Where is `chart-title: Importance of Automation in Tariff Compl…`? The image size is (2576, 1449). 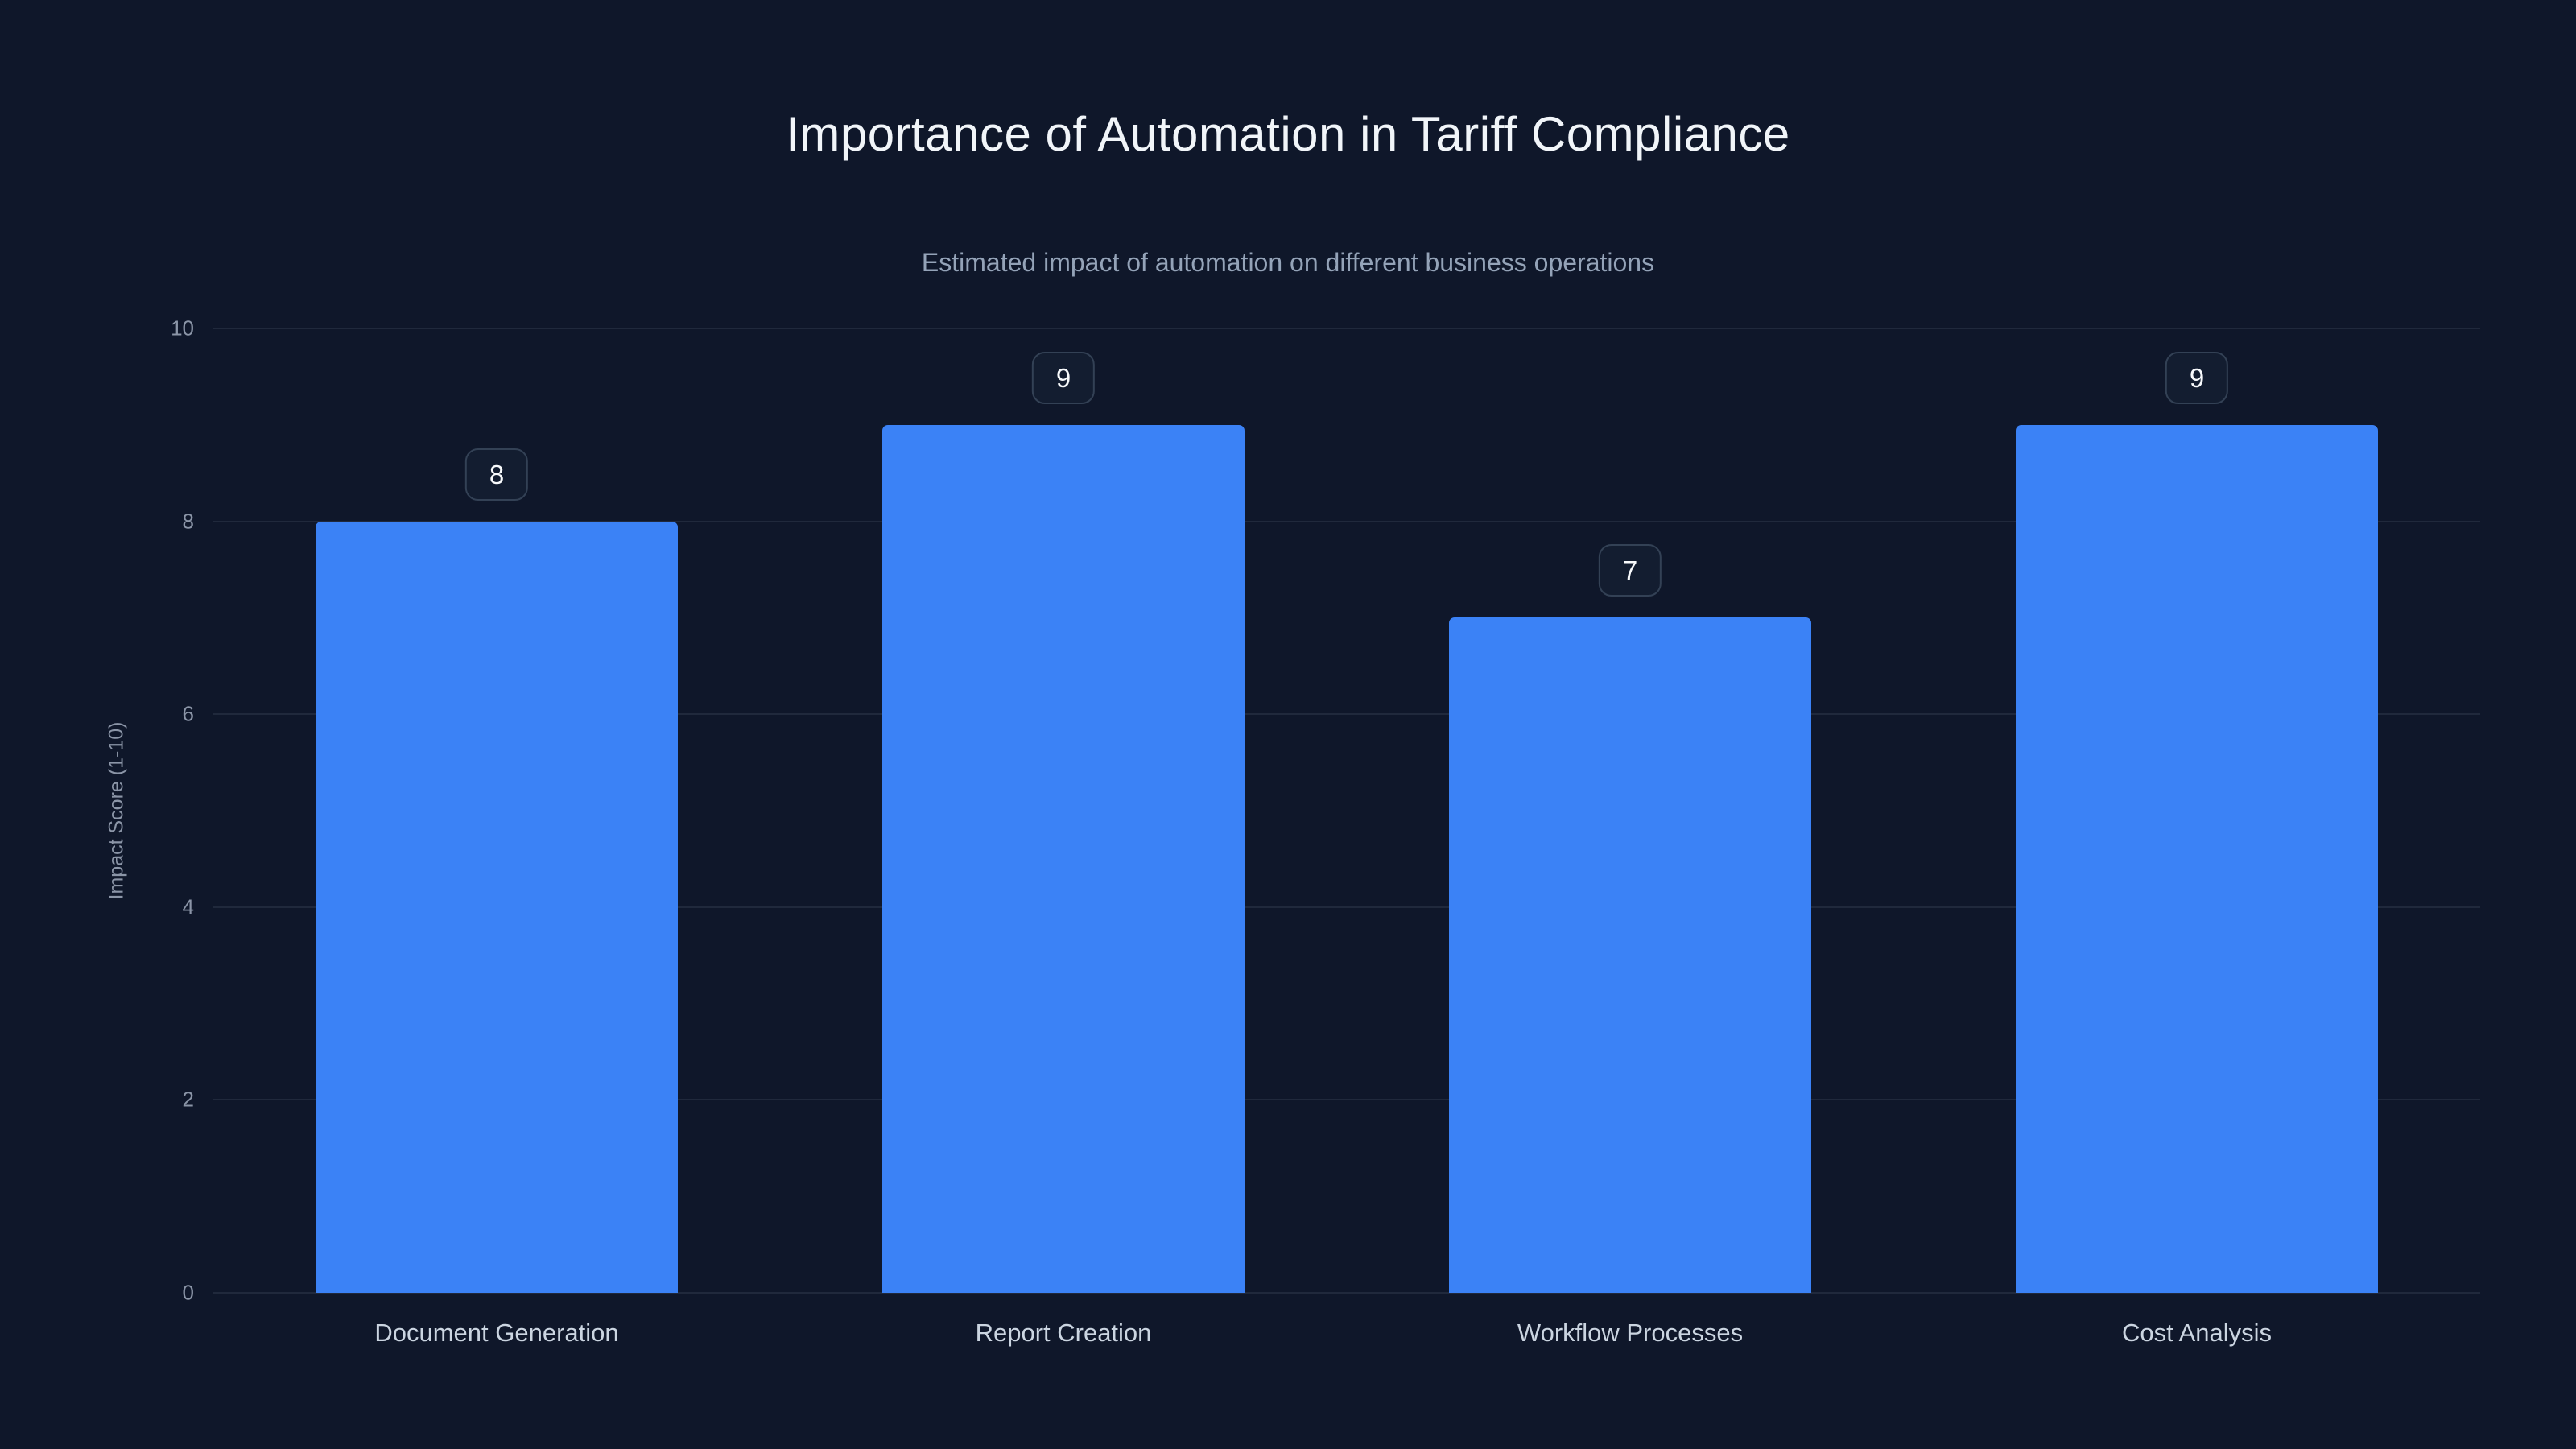 chart-title: Importance of Automation in Tariff Compl… is located at coordinates (1288, 134).